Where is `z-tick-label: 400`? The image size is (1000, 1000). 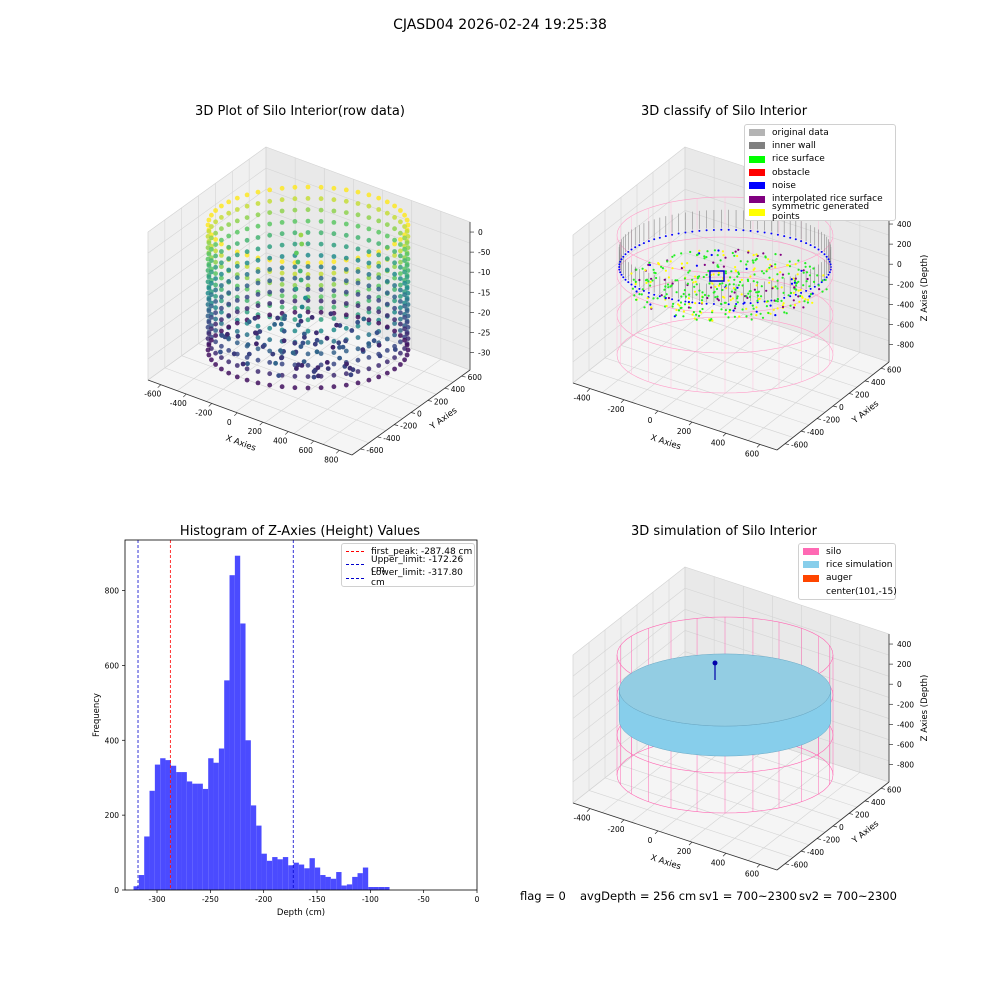
z-tick-label: 400 is located at coordinates (904, 644).